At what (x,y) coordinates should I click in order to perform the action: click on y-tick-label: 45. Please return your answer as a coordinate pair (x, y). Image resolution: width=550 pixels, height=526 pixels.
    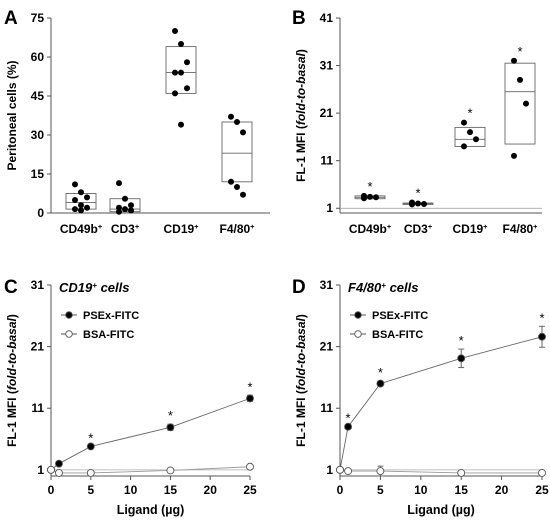
    Looking at the image, I should click on (38, 96).